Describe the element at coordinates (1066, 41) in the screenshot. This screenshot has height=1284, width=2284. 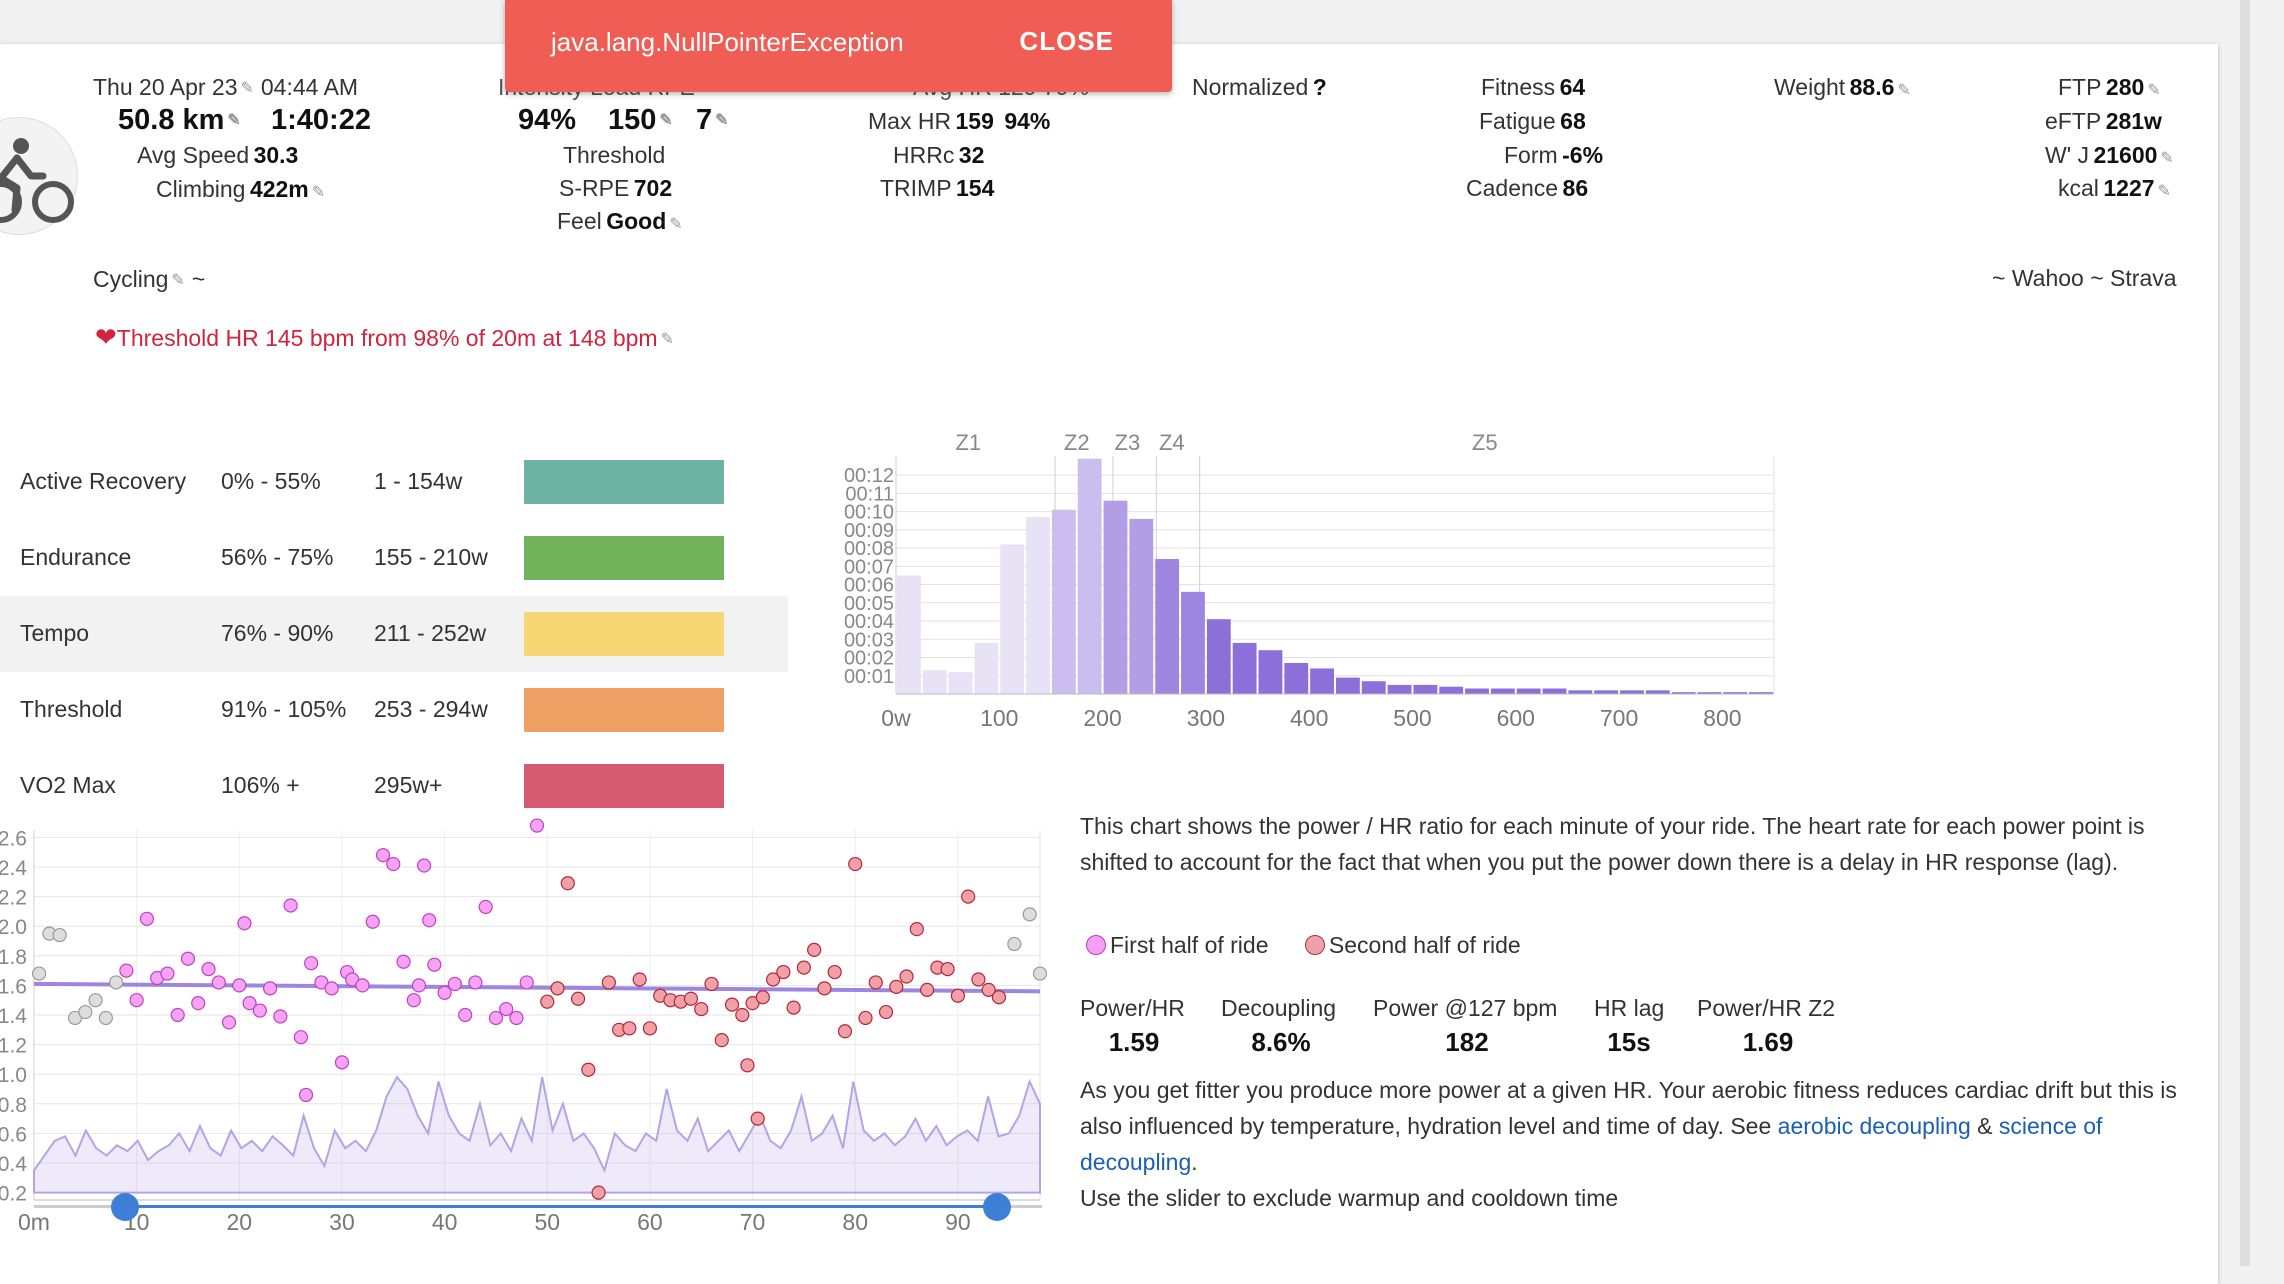
I see `toast-close-button: CLOSE` at that location.